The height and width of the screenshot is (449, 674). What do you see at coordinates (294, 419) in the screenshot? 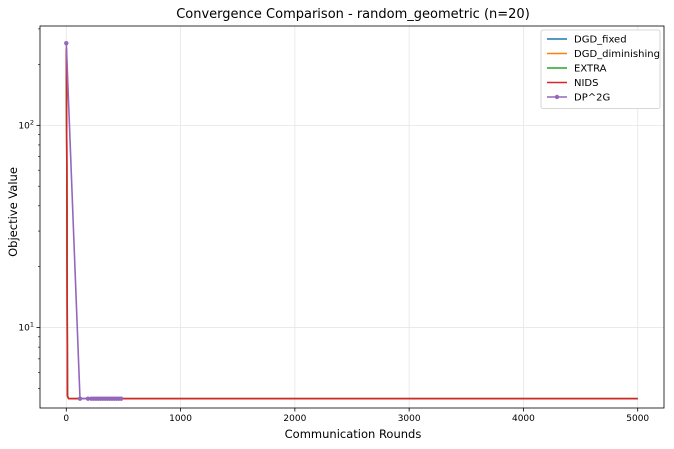
I see `x-tick-label: 2000` at bounding box center [294, 419].